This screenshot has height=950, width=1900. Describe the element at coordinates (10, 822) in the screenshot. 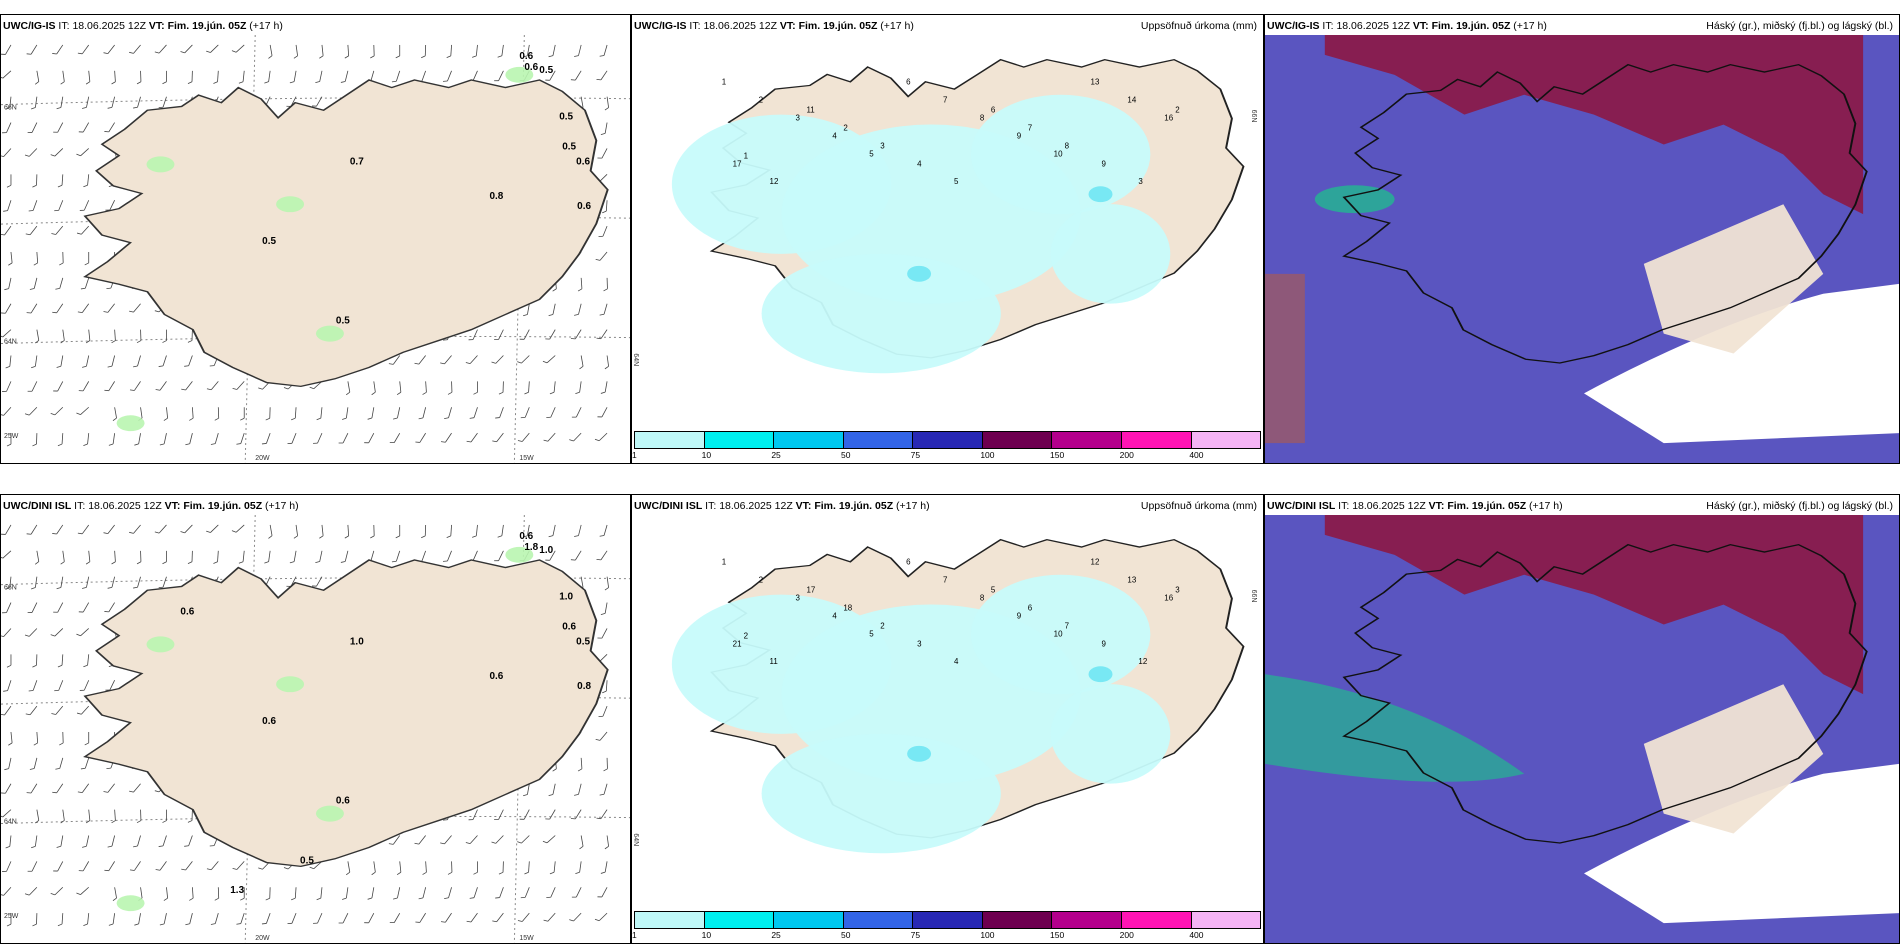

I see `lat-label: 64N` at that location.